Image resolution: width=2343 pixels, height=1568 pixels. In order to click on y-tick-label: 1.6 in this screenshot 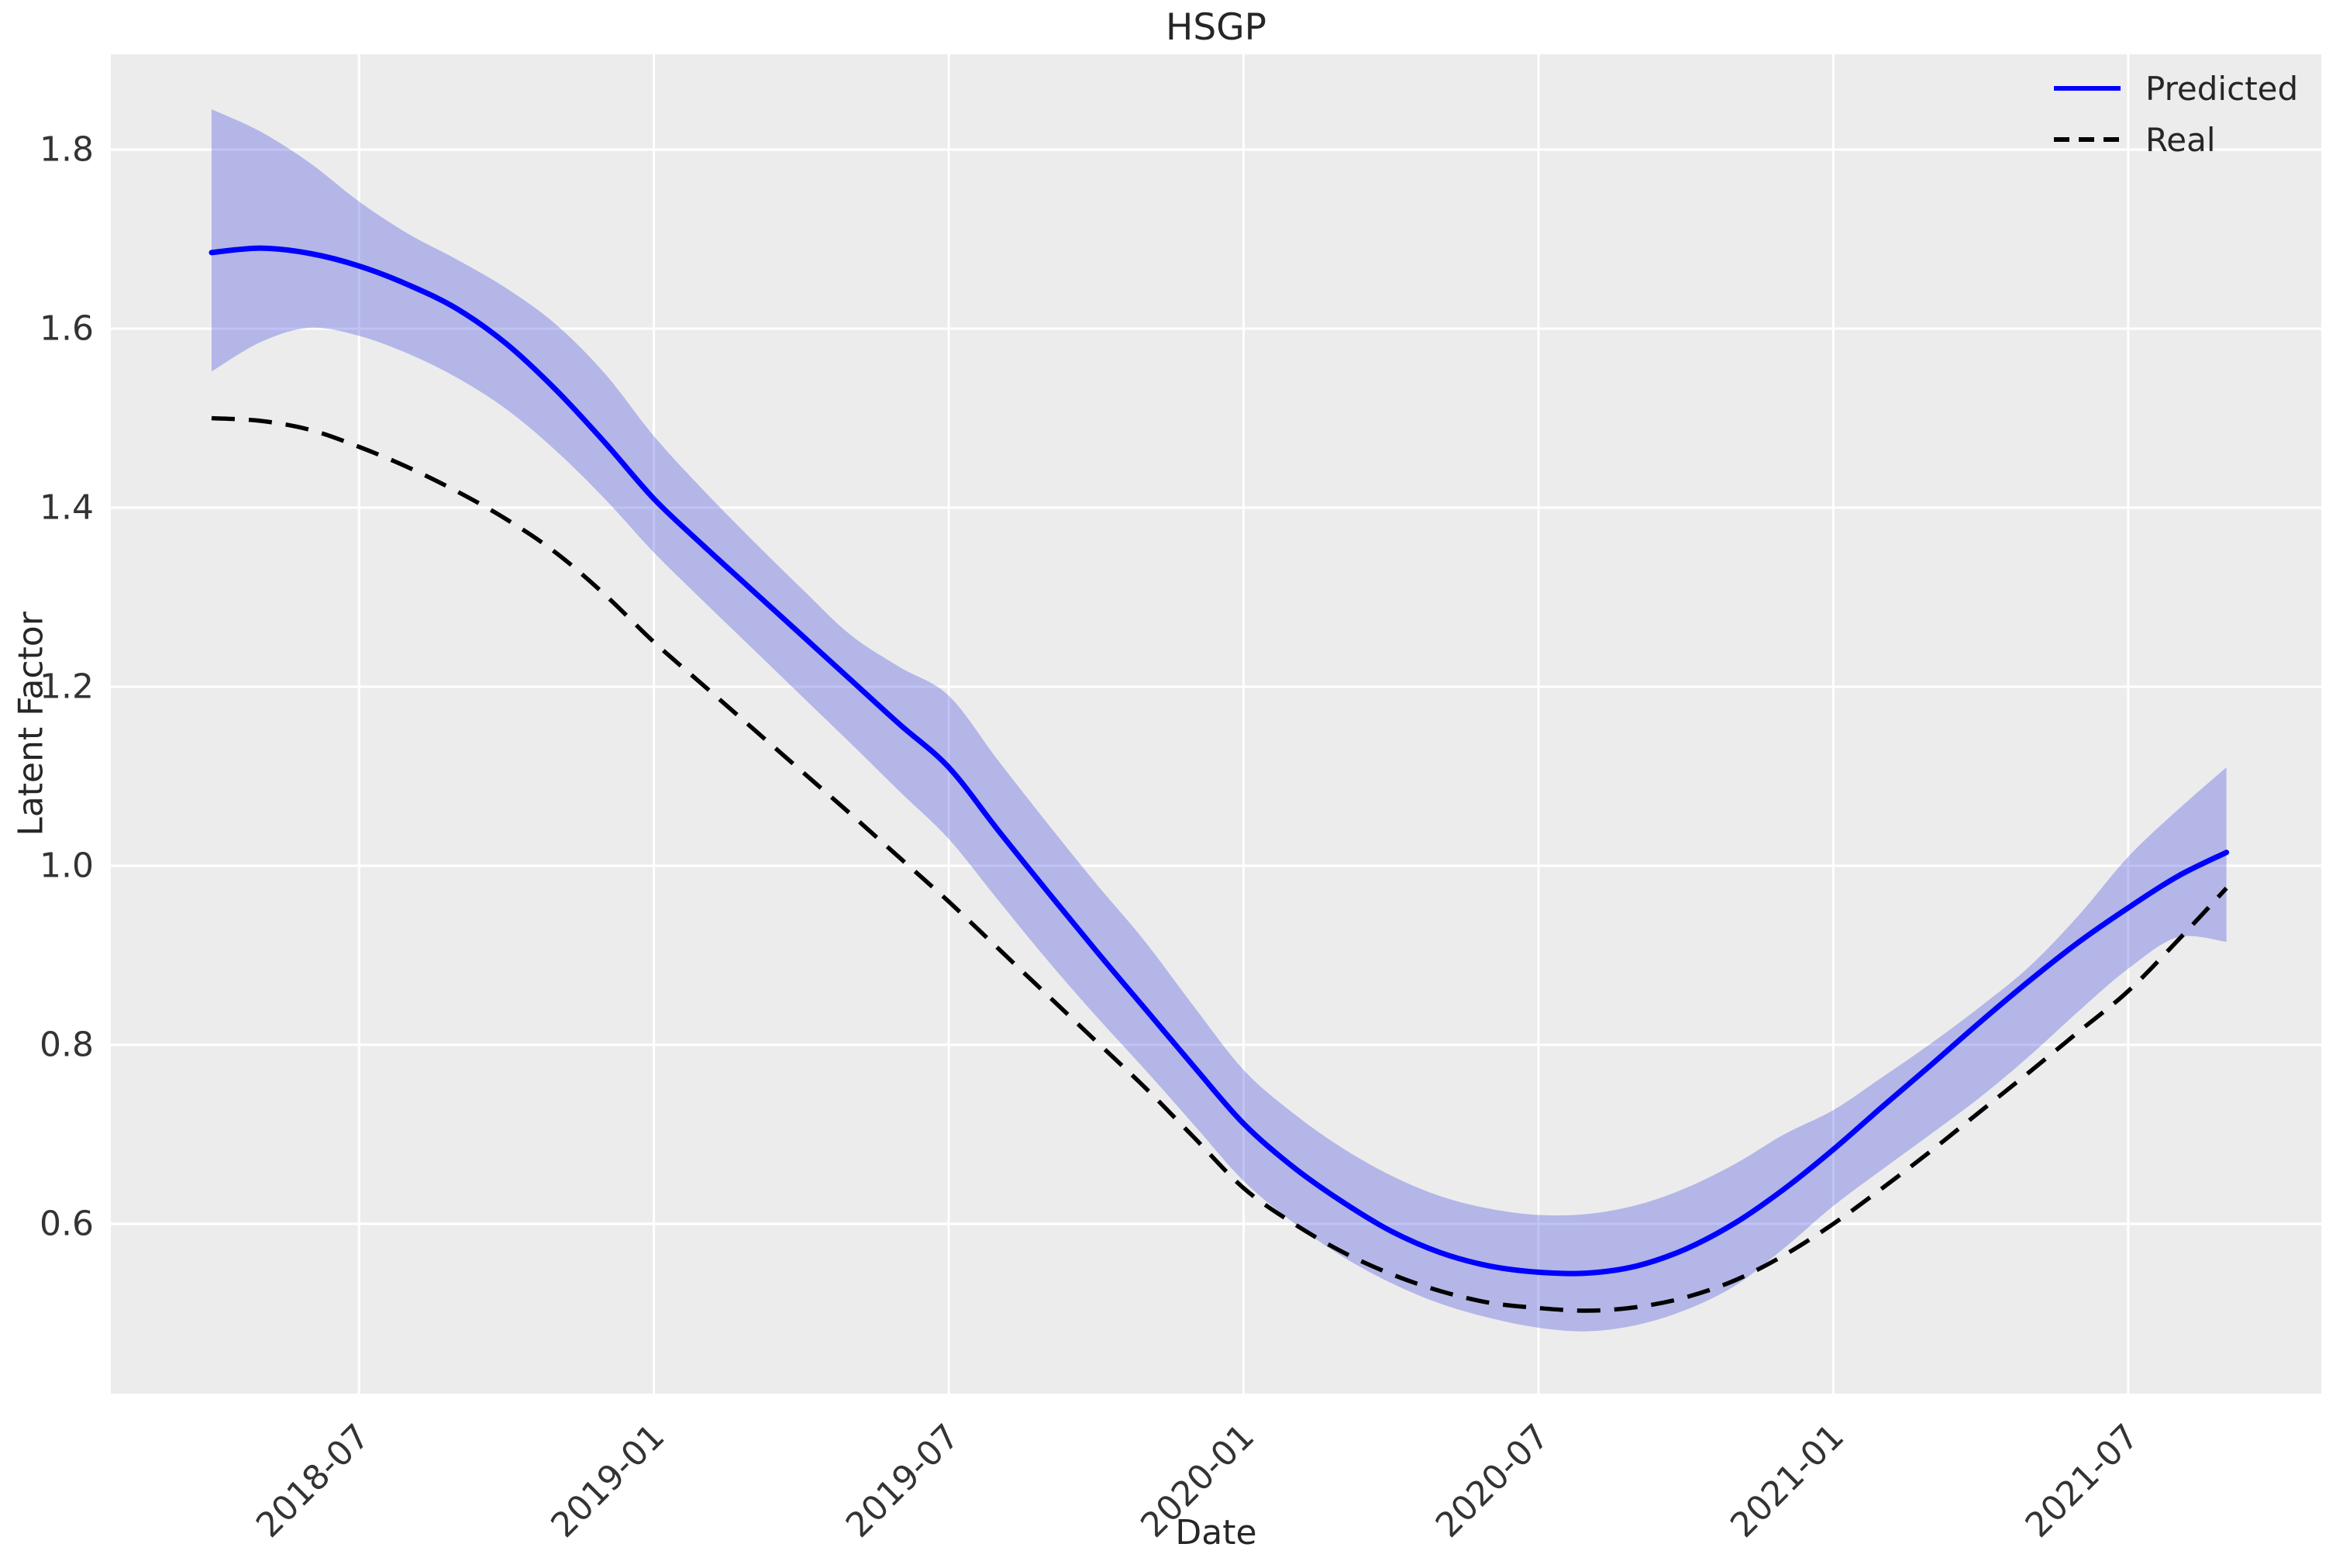, I will do `click(67, 329)`.